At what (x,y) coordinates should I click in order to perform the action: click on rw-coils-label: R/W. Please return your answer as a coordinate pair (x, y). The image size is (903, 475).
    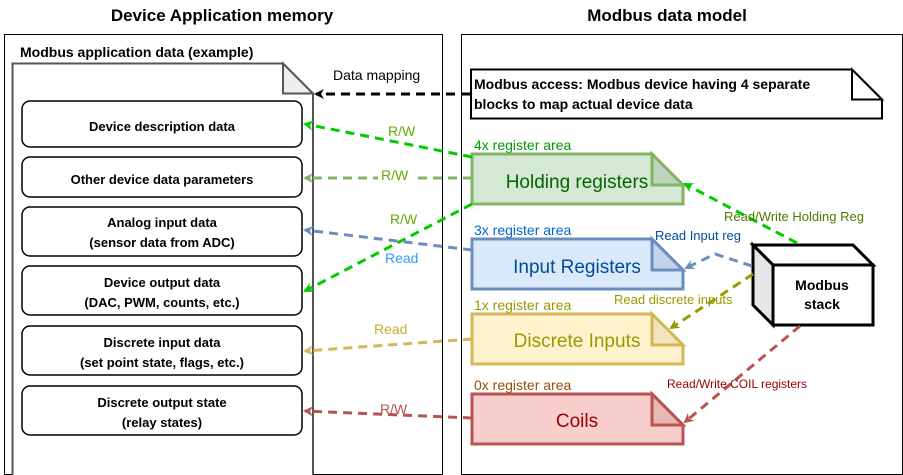
    Looking at the image, I should click on (394, 409).